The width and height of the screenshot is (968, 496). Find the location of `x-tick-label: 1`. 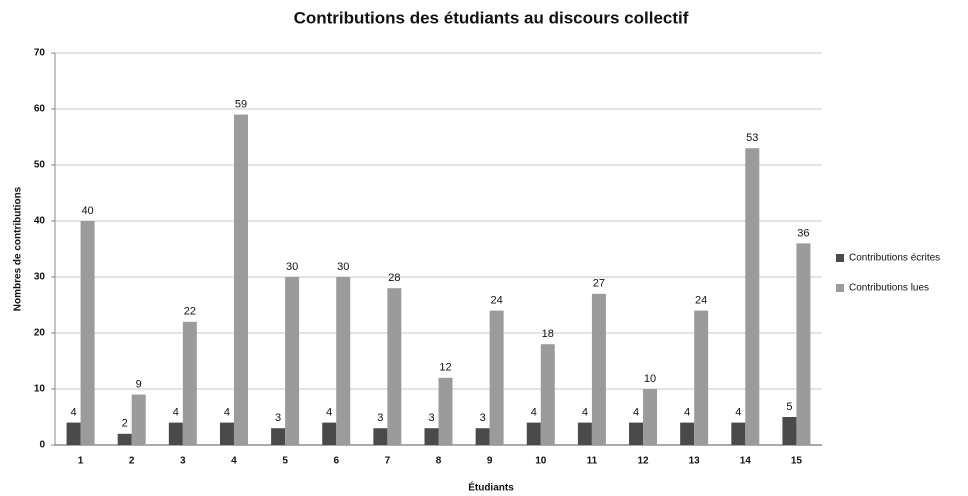

x-tick-label: 1 is located at coordinates (81, 461).